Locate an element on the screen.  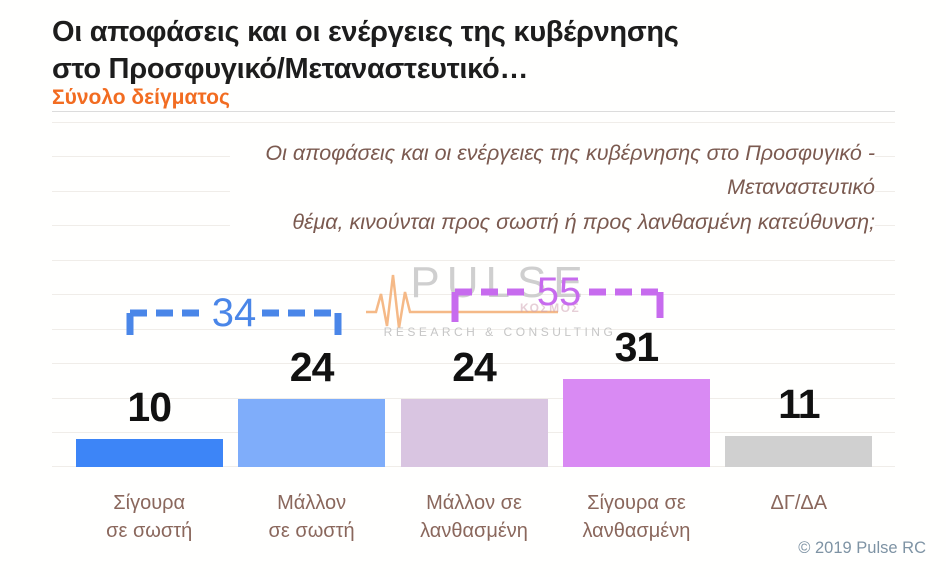
header-divider is located at coordinates (473, 111).